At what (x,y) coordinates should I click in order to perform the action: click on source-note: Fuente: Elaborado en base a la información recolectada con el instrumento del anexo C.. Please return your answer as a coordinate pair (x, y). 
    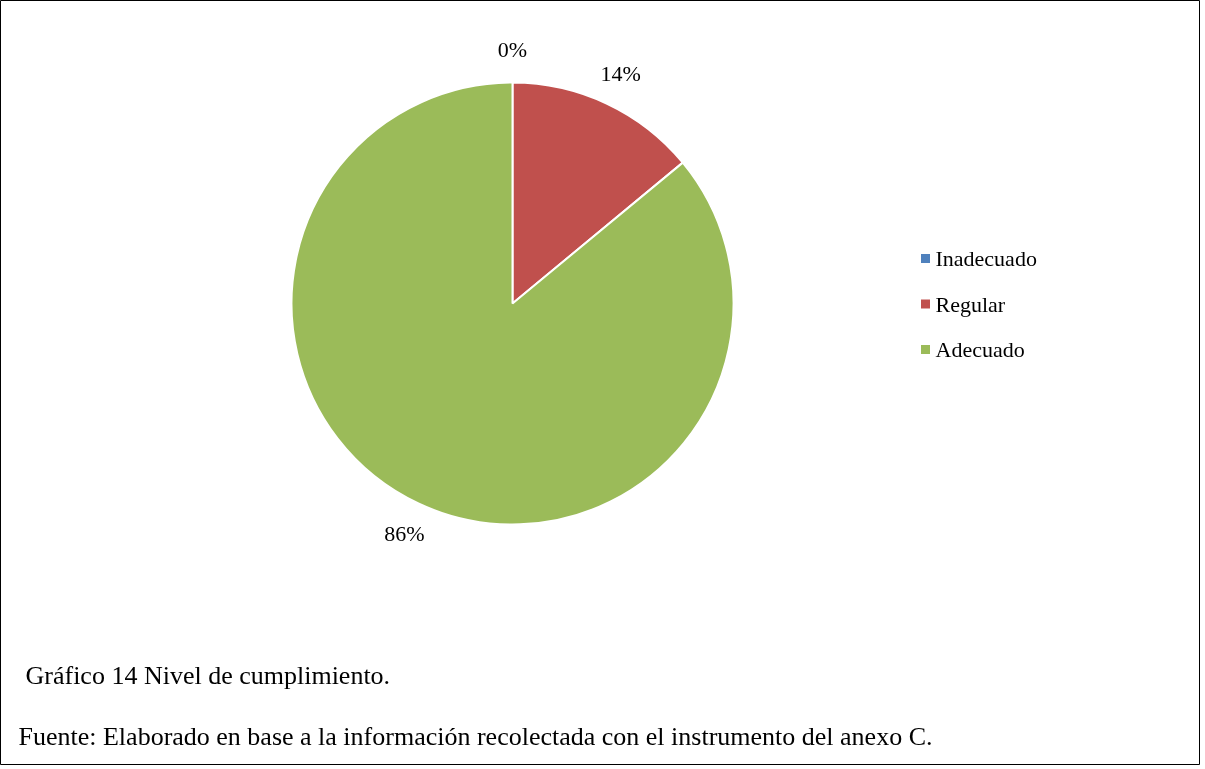
    Looking at the image, I should click on (475, 736).